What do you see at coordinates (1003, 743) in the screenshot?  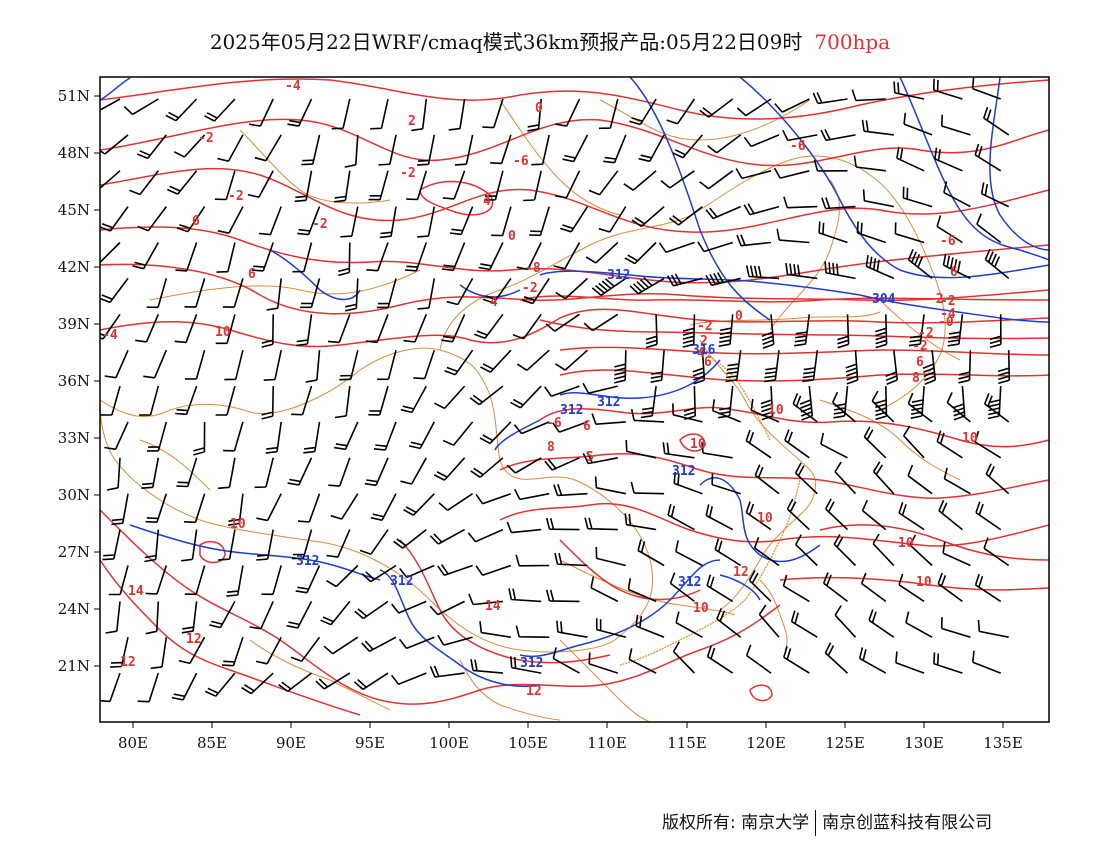 I see `lon-tick-label: 135E` at bounding box center [1003, 743].